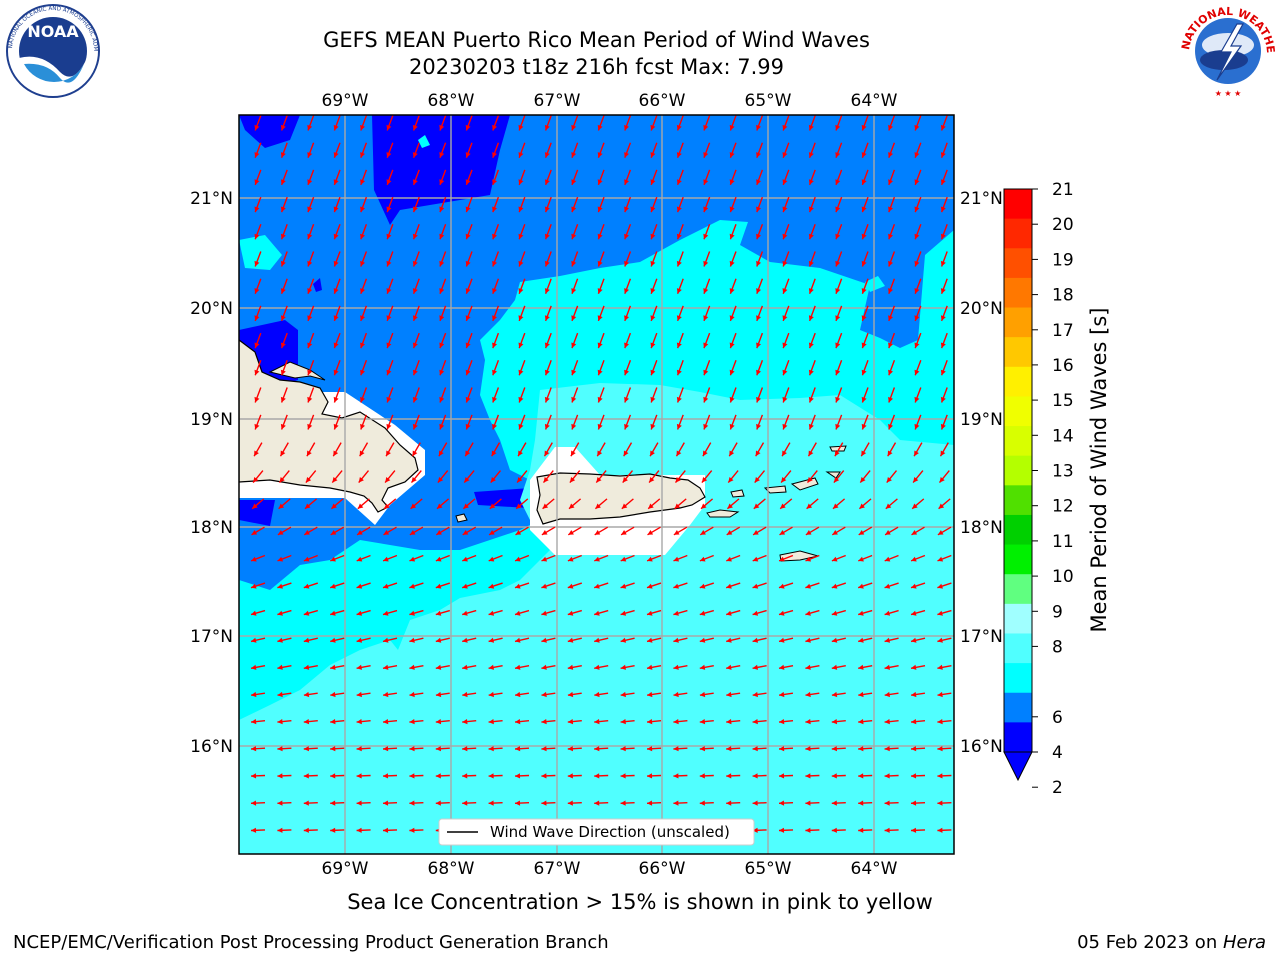 This screenshot has width=1280, height=960. What do you see at coordinates (981, 747) in the screenshot?
I see `lat-label: 16°N` at bounding box center [981, 747].